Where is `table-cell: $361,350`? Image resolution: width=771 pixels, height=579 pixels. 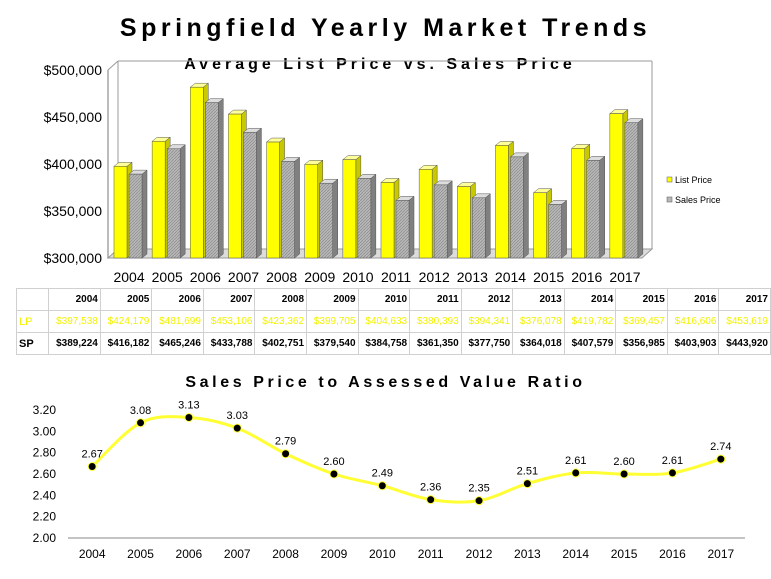 table-cell: $361,350 is located at coordinates (435, 343).